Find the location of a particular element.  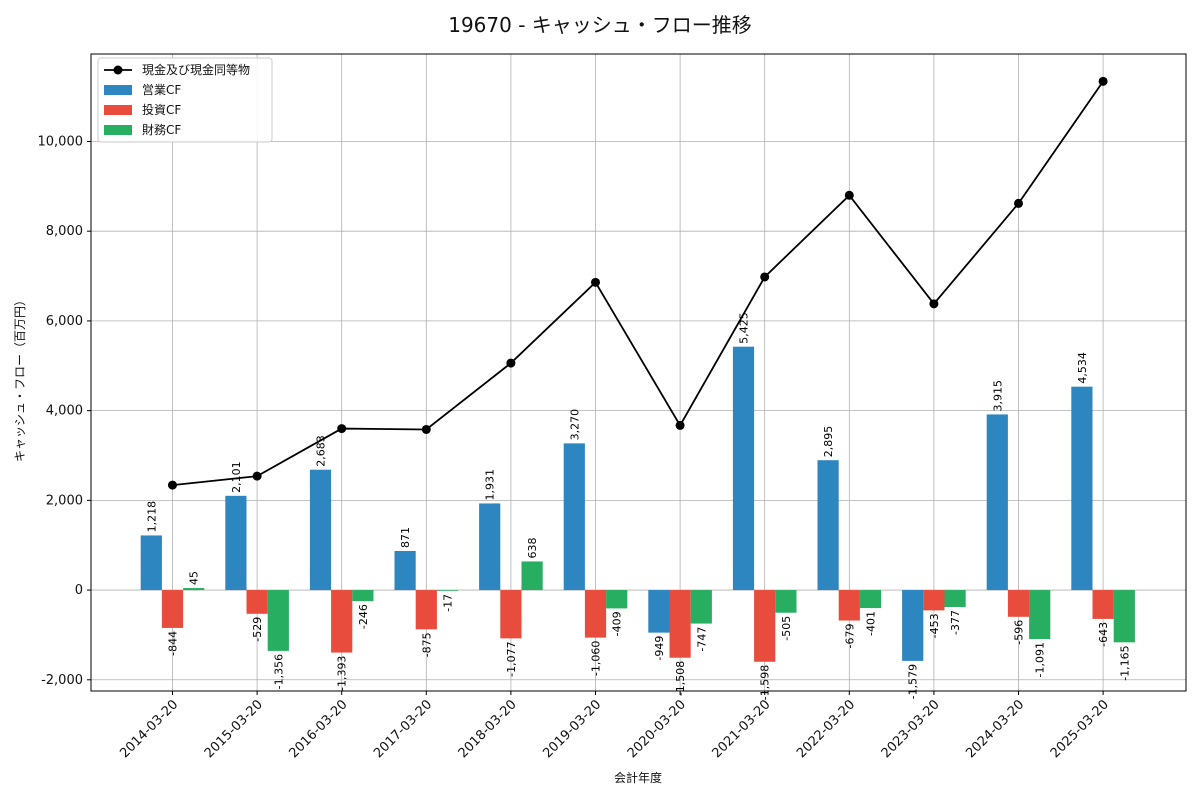

bar-財務CF-2014-03-20 is located at coordinates (194, 589).